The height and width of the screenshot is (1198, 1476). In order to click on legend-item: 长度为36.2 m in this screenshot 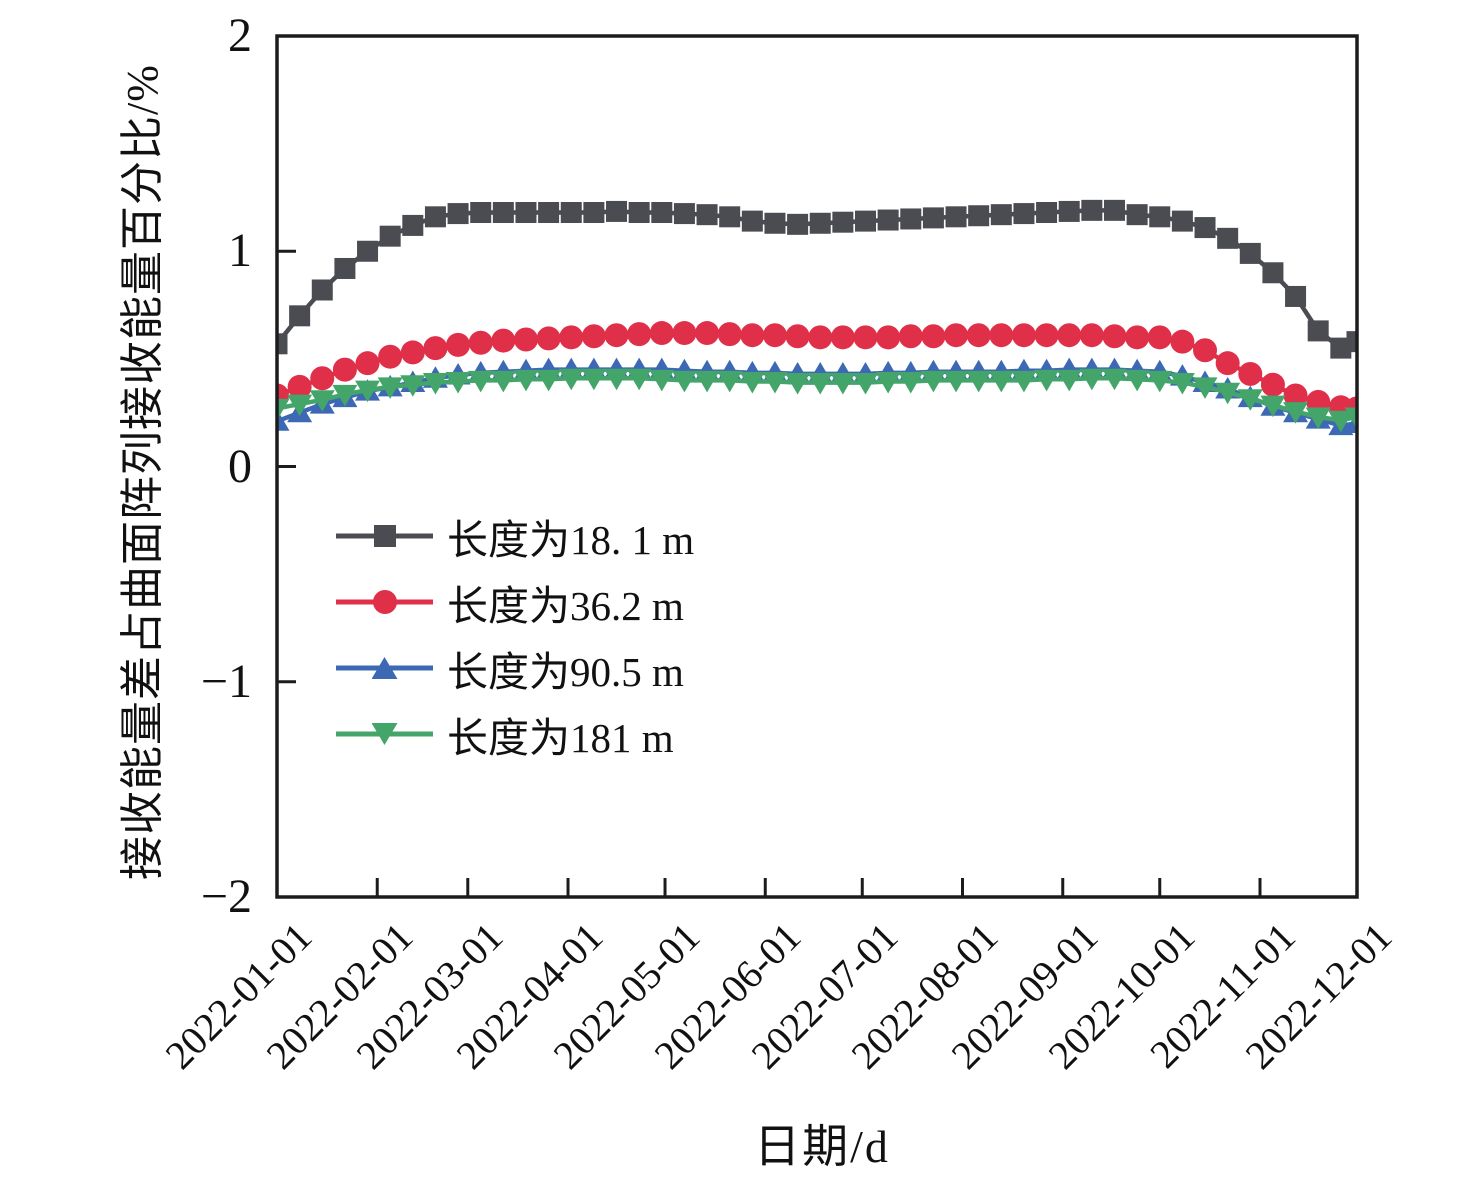, I will do `click(515, 602)`.